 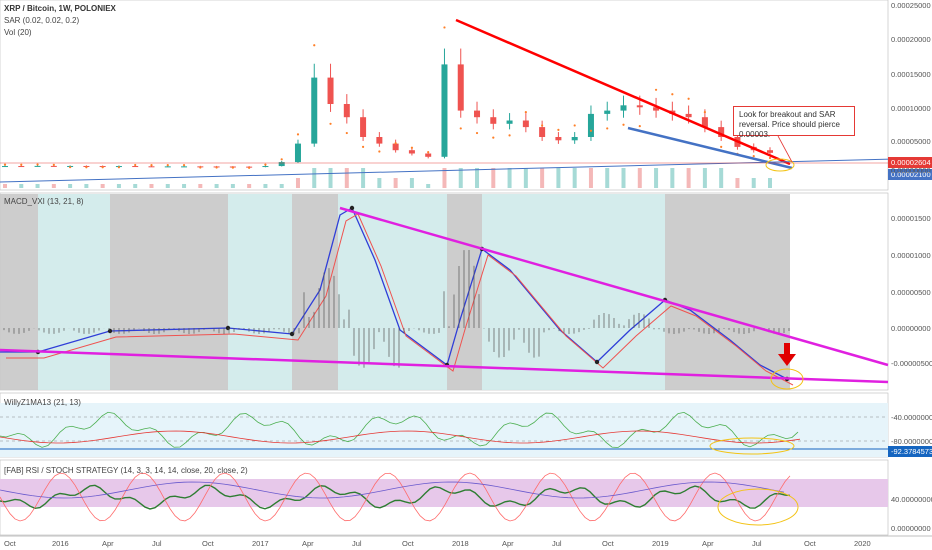 I want to click on price-highlight, so click(x=780, y=165).